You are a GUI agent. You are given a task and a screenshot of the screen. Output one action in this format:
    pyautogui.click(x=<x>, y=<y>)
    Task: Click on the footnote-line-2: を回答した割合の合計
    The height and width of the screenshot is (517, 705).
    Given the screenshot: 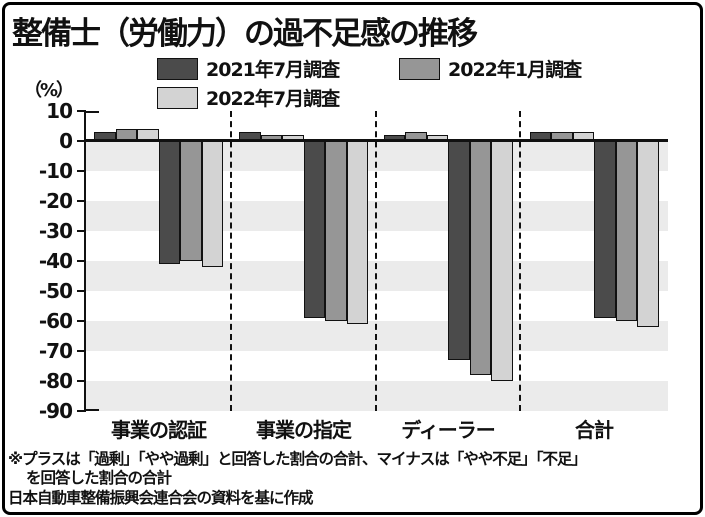 What is the action you would take?
    pyautogui.click(x=99, y=478)
    